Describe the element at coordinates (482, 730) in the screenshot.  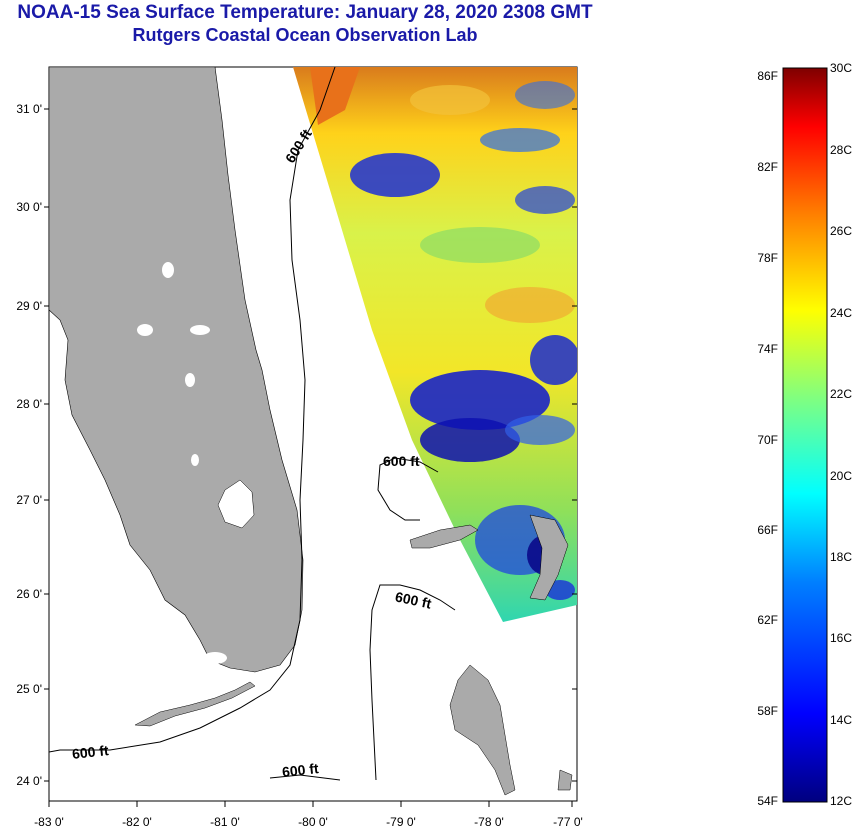
I see `andros-island` at that location.